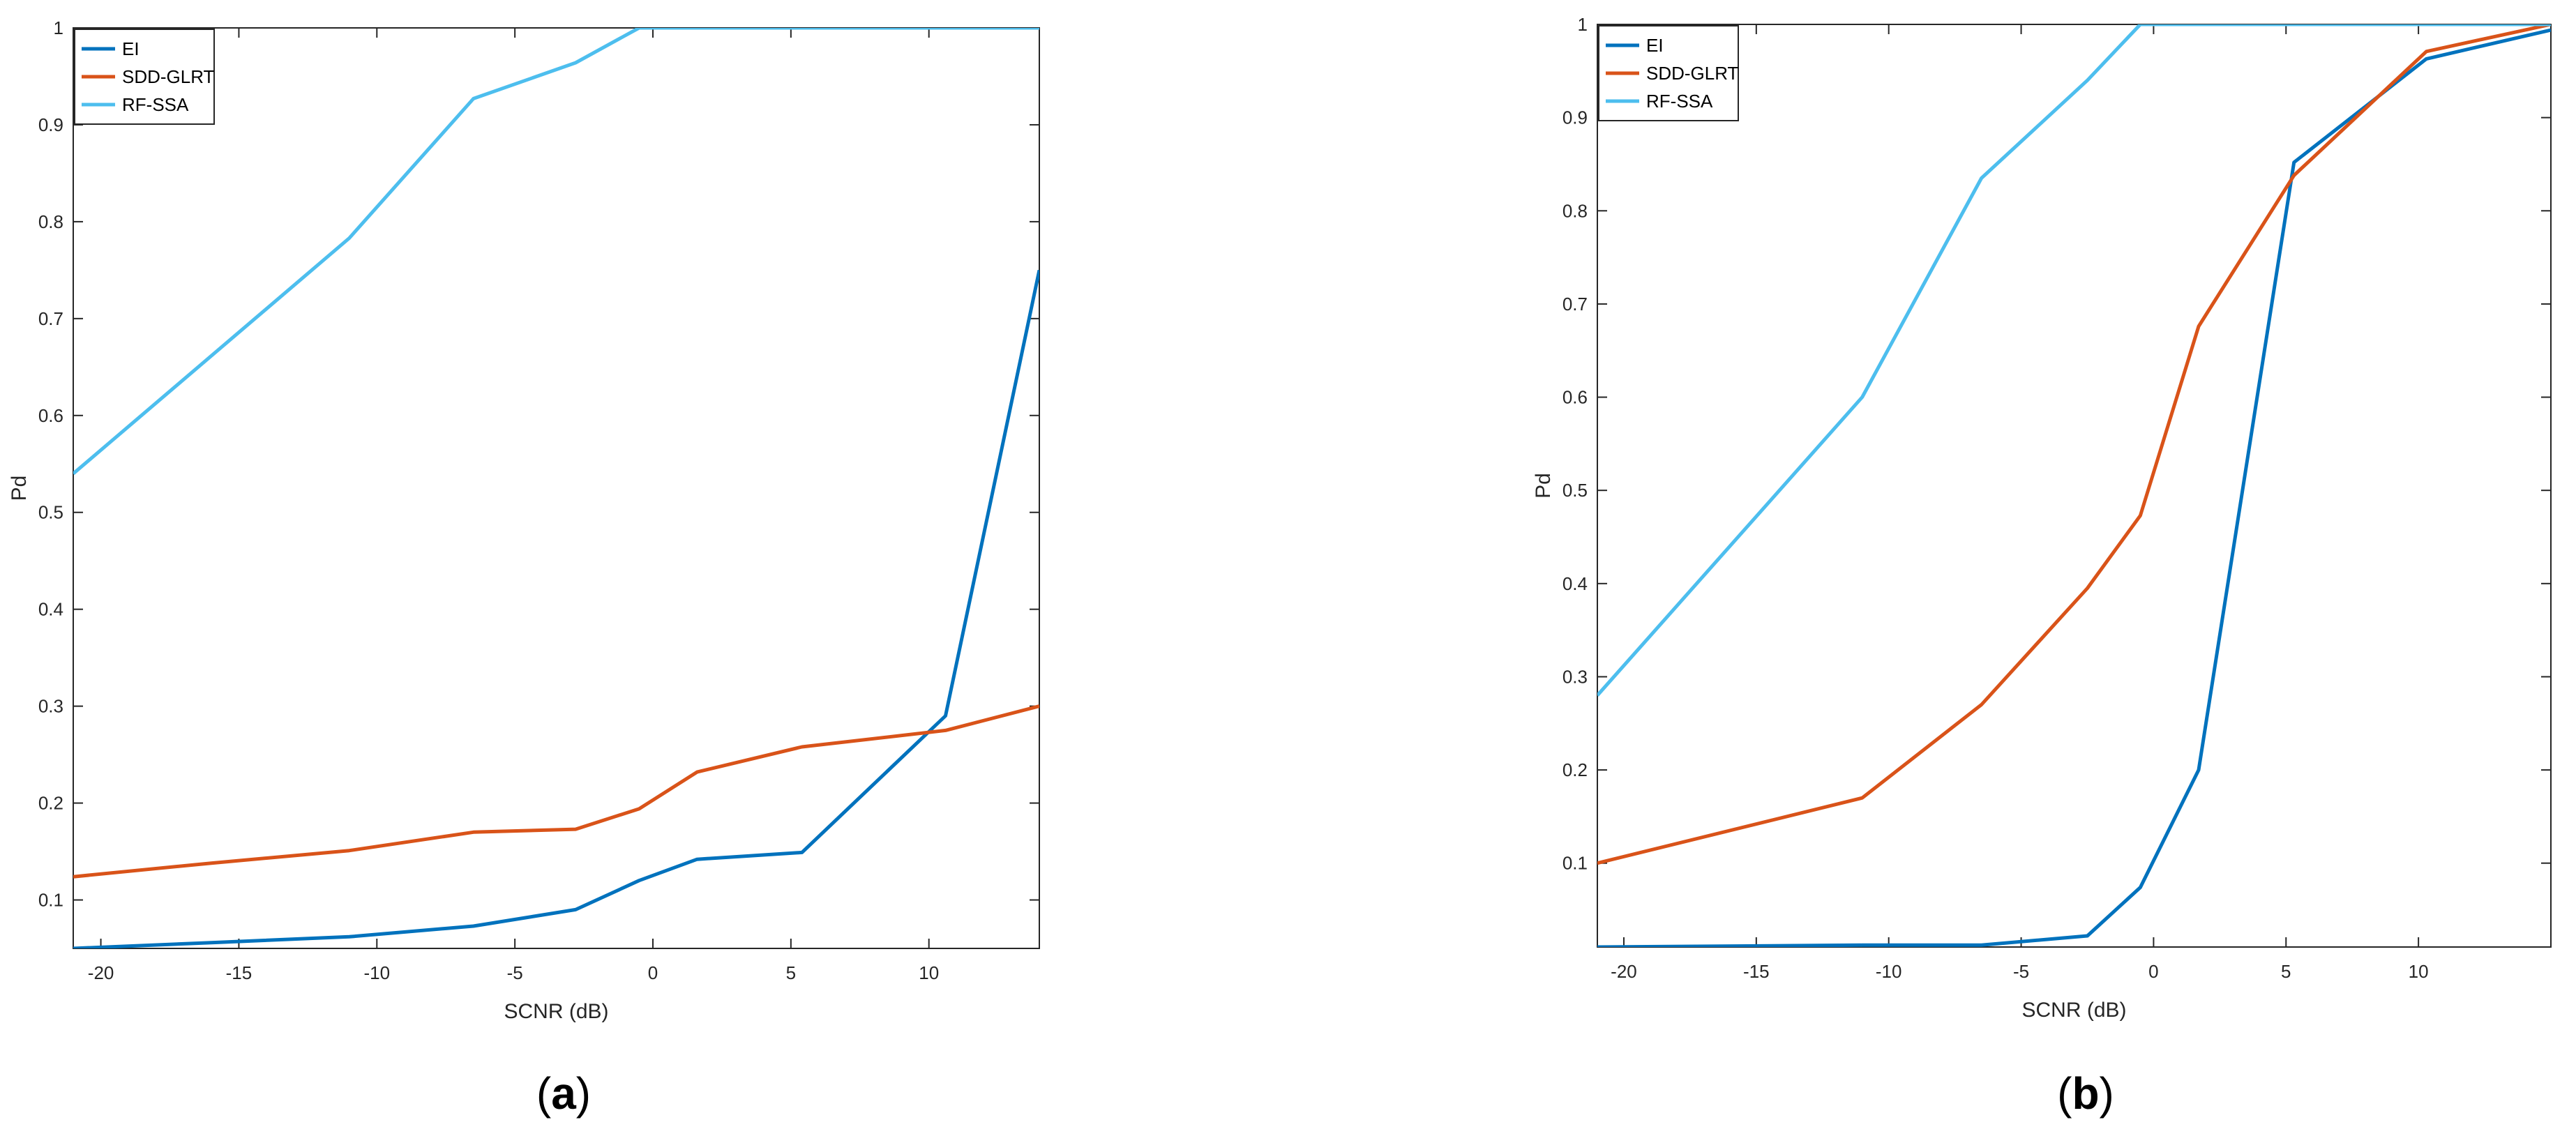  I want to click on series-line-rf-ssa, so click(556, 252).